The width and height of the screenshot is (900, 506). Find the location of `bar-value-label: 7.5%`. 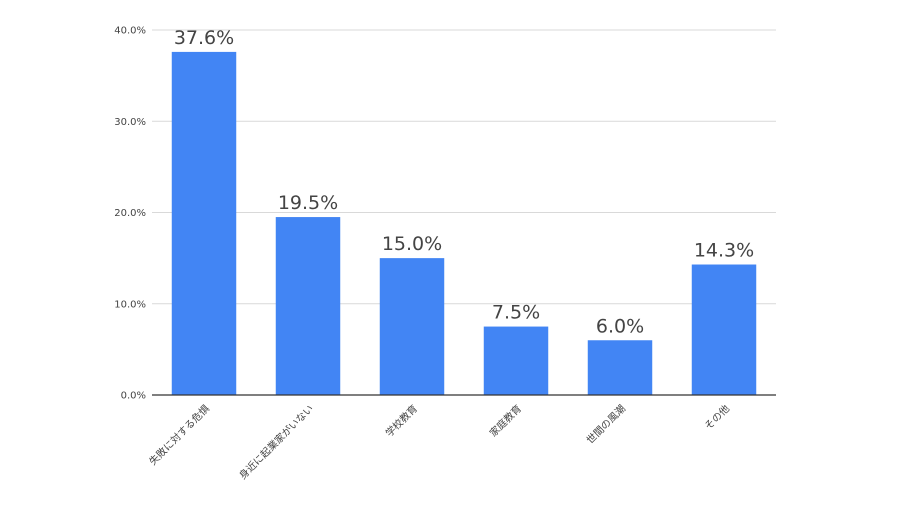

bar-value-label: 7.5% is located at coordinates (516, 313).